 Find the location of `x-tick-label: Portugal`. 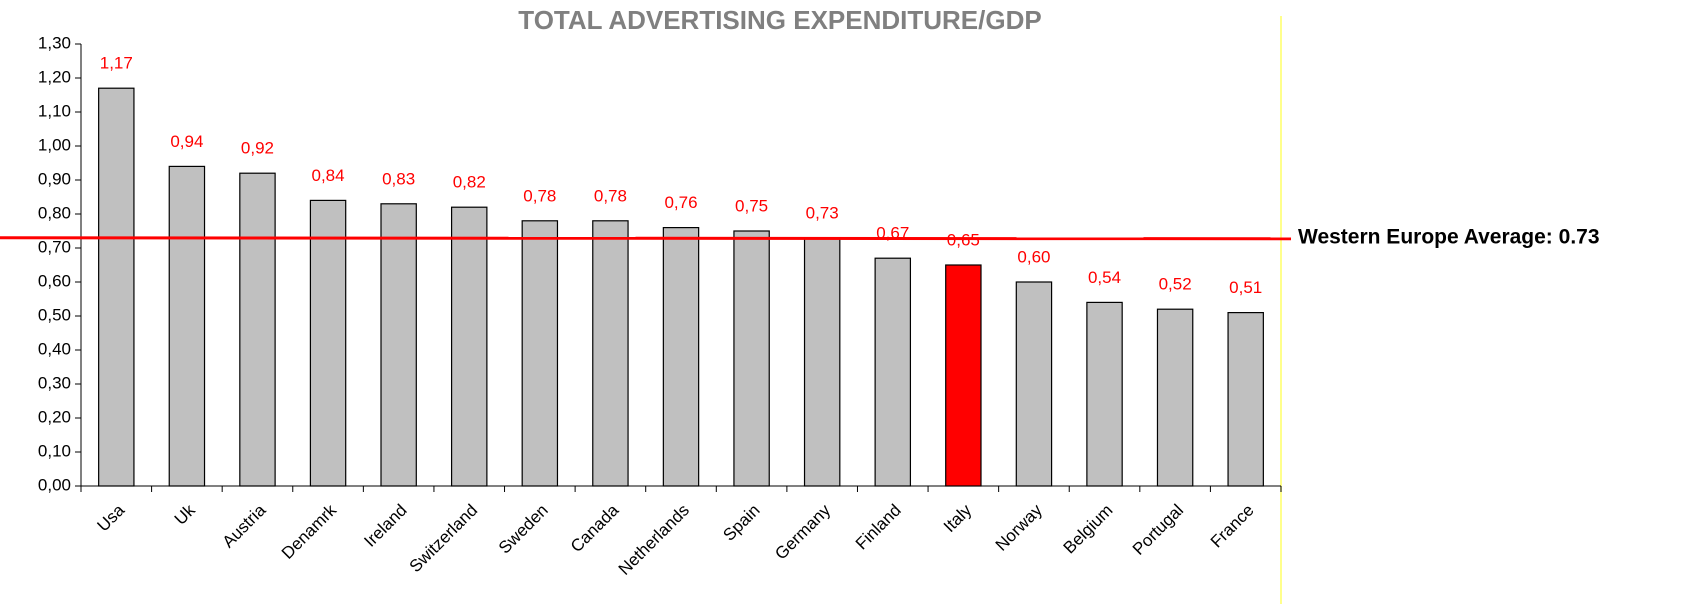

x-tick-label: Portugal is located at coordinates (1158, 530).